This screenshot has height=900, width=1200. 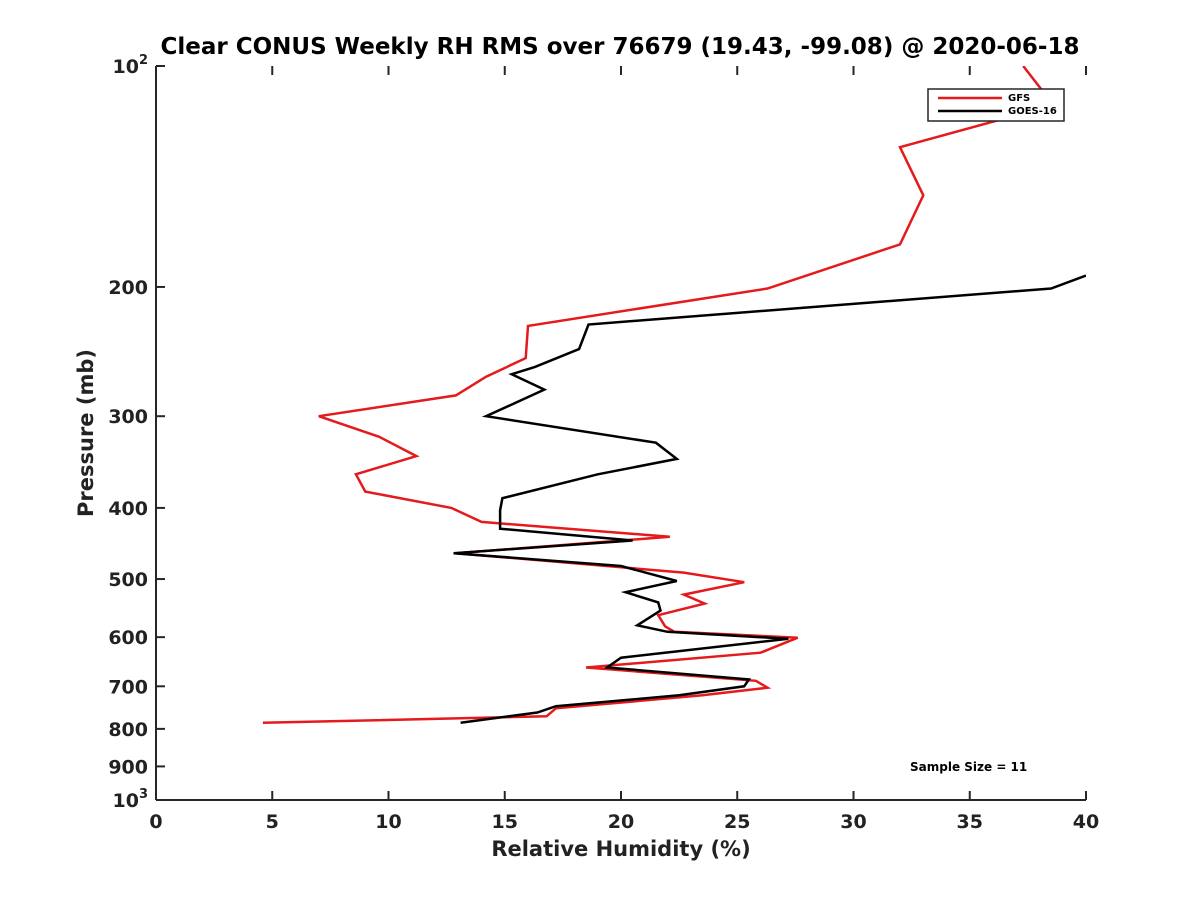 What do you see at coordinates (128, 767) in the screenshot?
I see `y-tick-label: 900` at bounding box center [128, 767].